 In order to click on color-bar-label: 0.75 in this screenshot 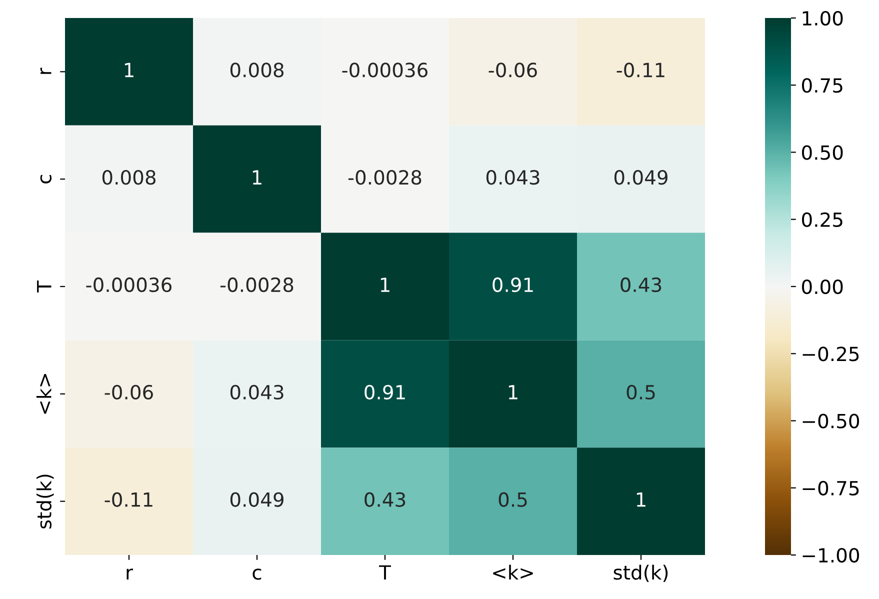, I will do `click(822, 85)`.